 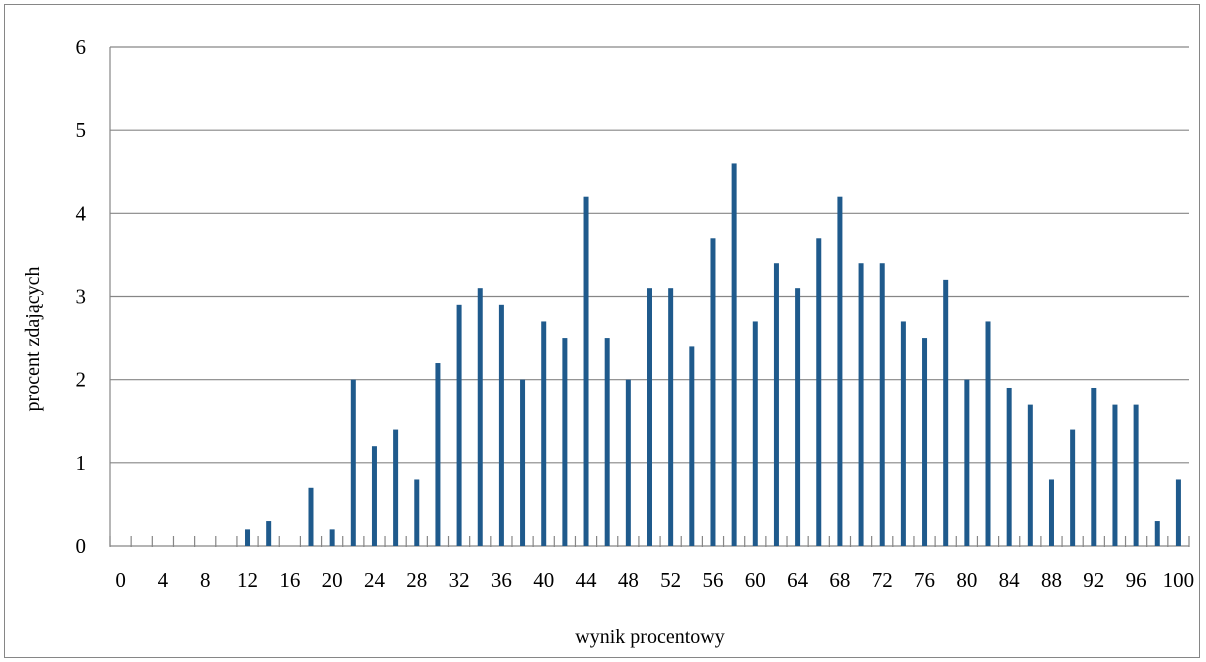 I want to click on x-tick-label: 56, so click(x=712, y=580).